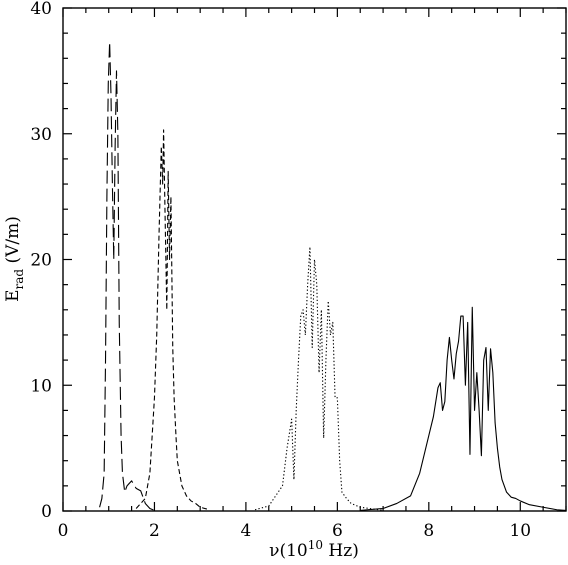 Image resolution: width=568 pixels, height=565 pixels. I want to click on y-axis-title: Erad (V/m), so click(14, 259).